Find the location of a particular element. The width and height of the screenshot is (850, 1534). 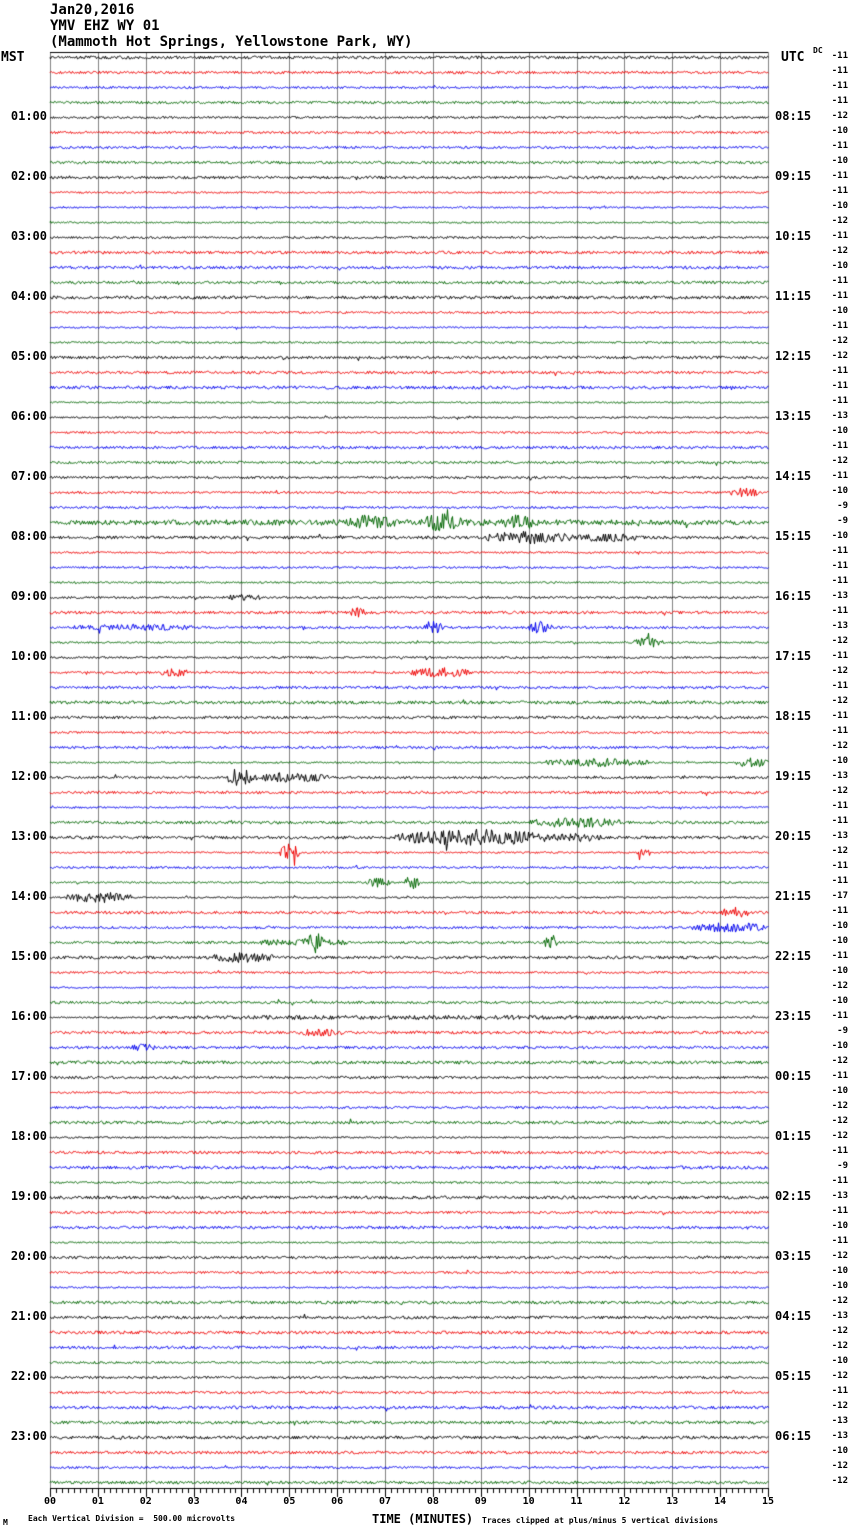

x-axis-tick-label: 12 is located at coordinates (624, 1501).